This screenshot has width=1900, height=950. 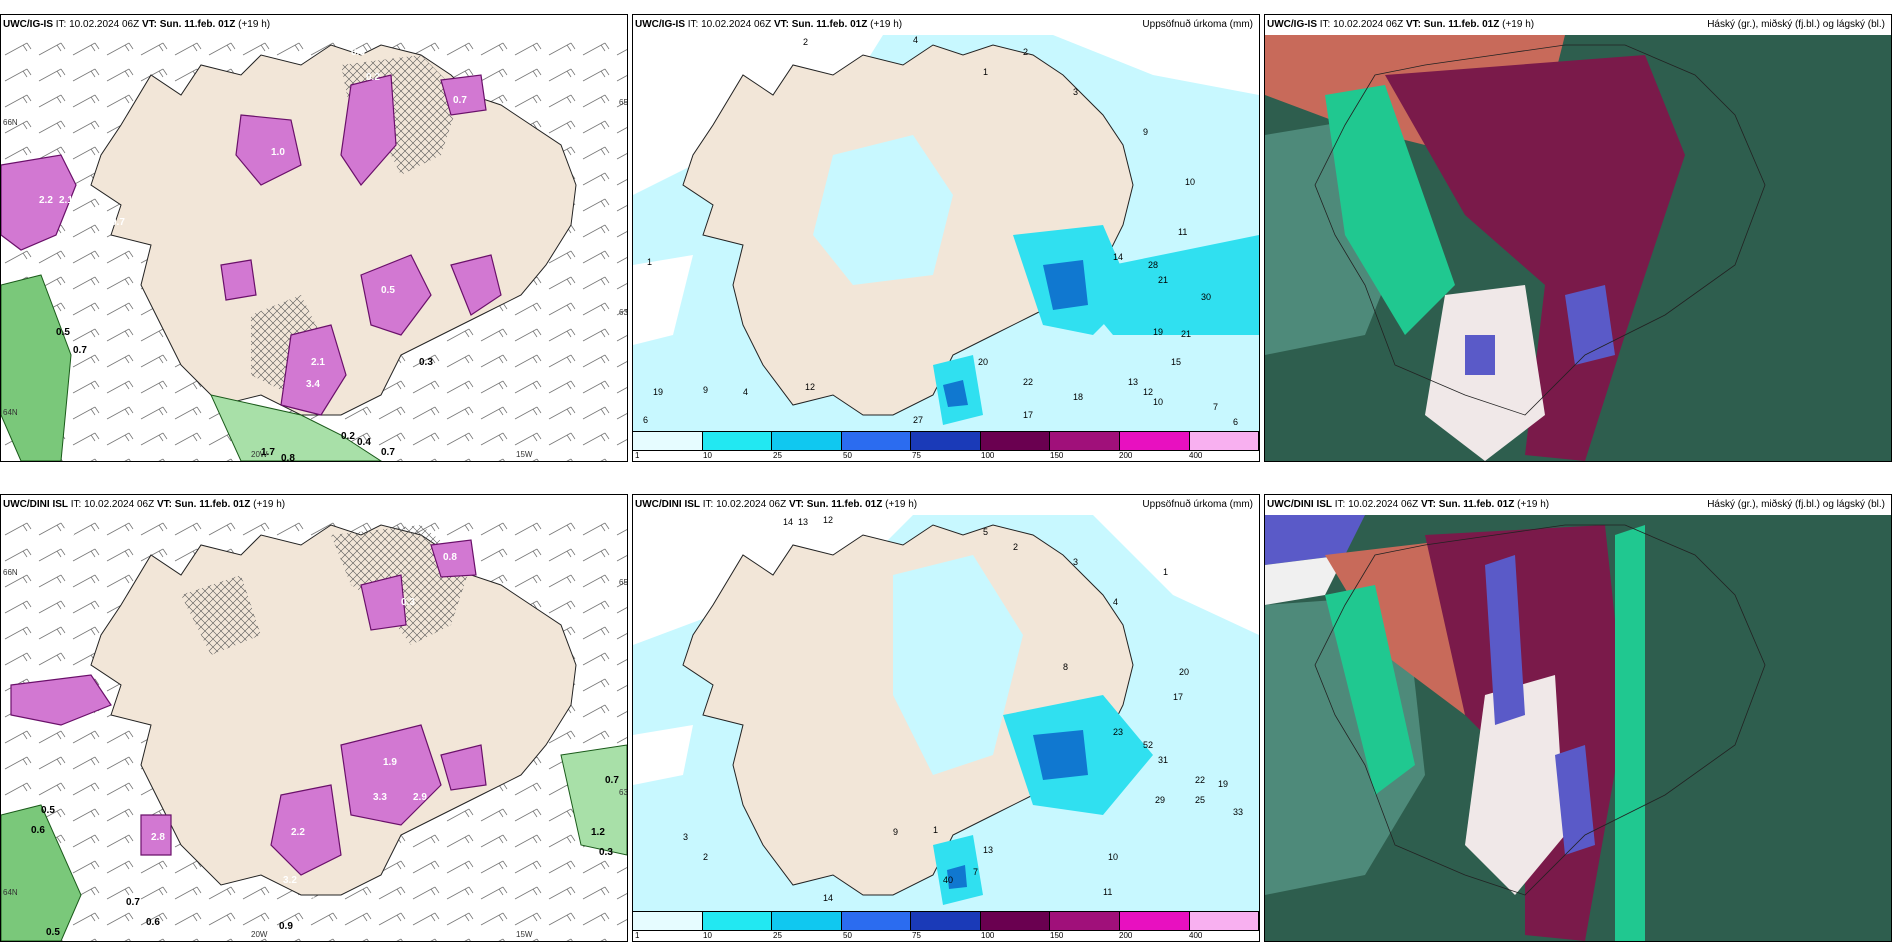 I want to click on cloud-clear, so click(x=1515, y=785).